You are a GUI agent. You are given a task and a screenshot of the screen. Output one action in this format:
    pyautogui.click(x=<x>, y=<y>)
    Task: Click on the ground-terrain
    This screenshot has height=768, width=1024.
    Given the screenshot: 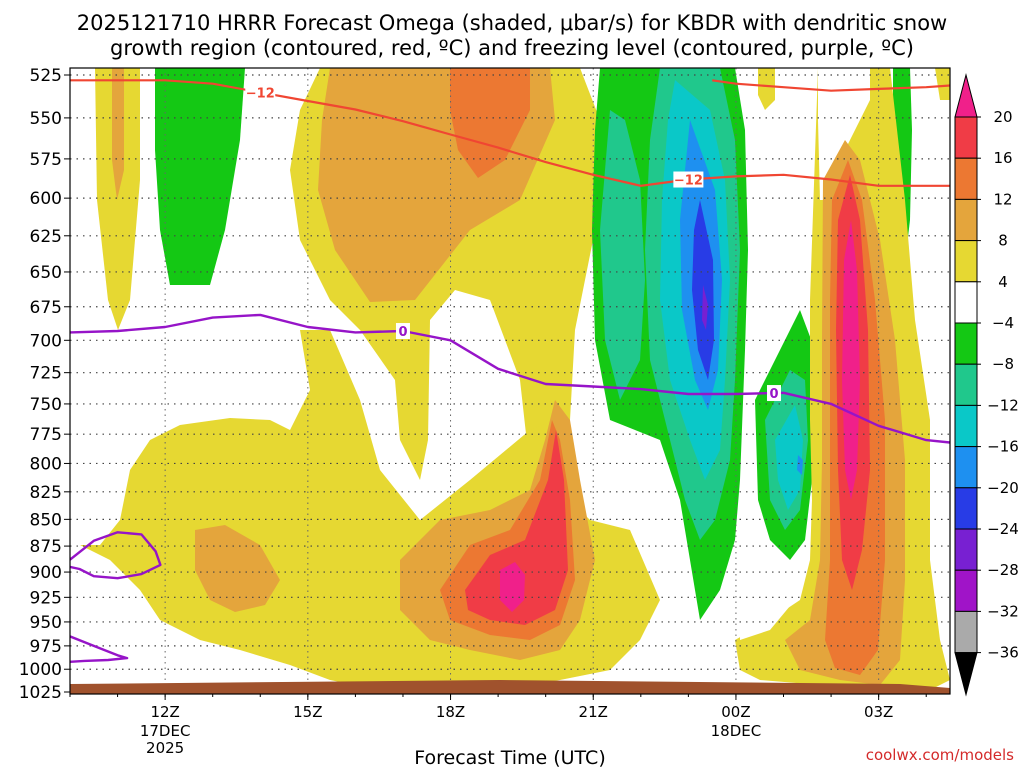 What is the action you would take?
    pyautogui.click(x=510, y=687)
    